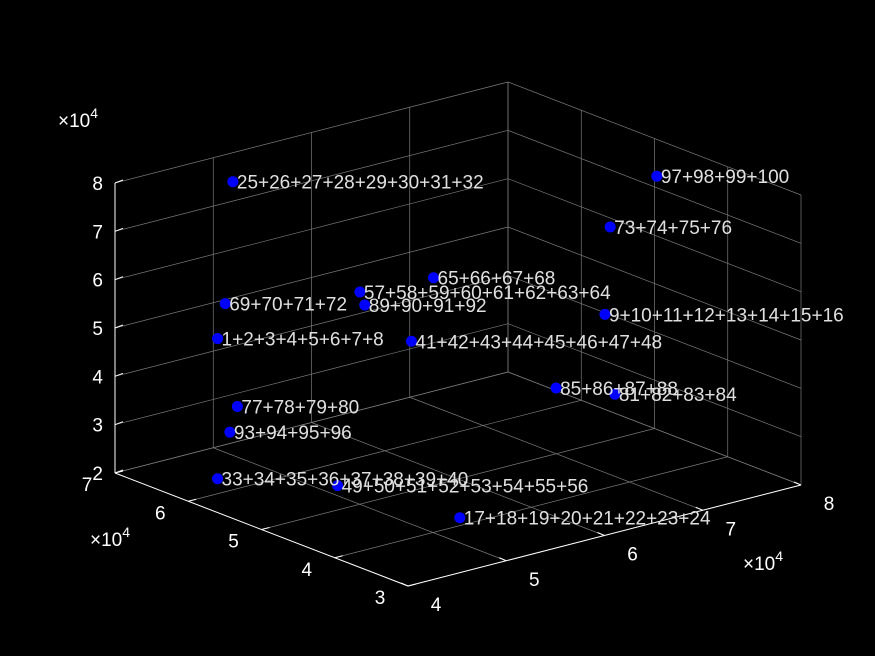 The width and height of the screenshot is (875, 656). Describe the element at coordinates (87, 485) in the screenshot. I see `y-tick-label: 7` at that location.